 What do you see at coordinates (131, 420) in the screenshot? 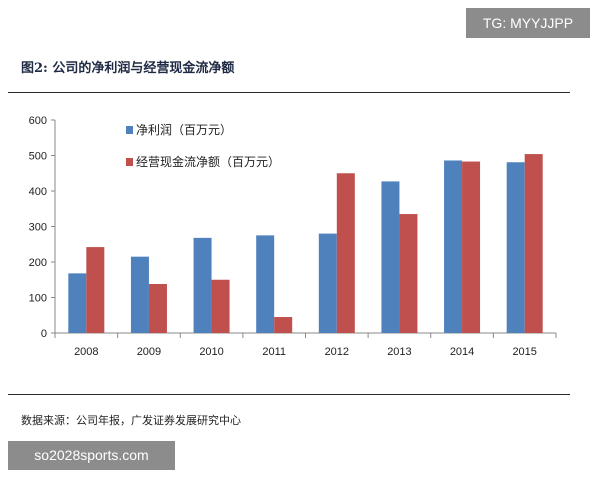
I see `source-note: 数据来源：公司年报，广发证券发展研究中心` at bounding box center [131, 420].